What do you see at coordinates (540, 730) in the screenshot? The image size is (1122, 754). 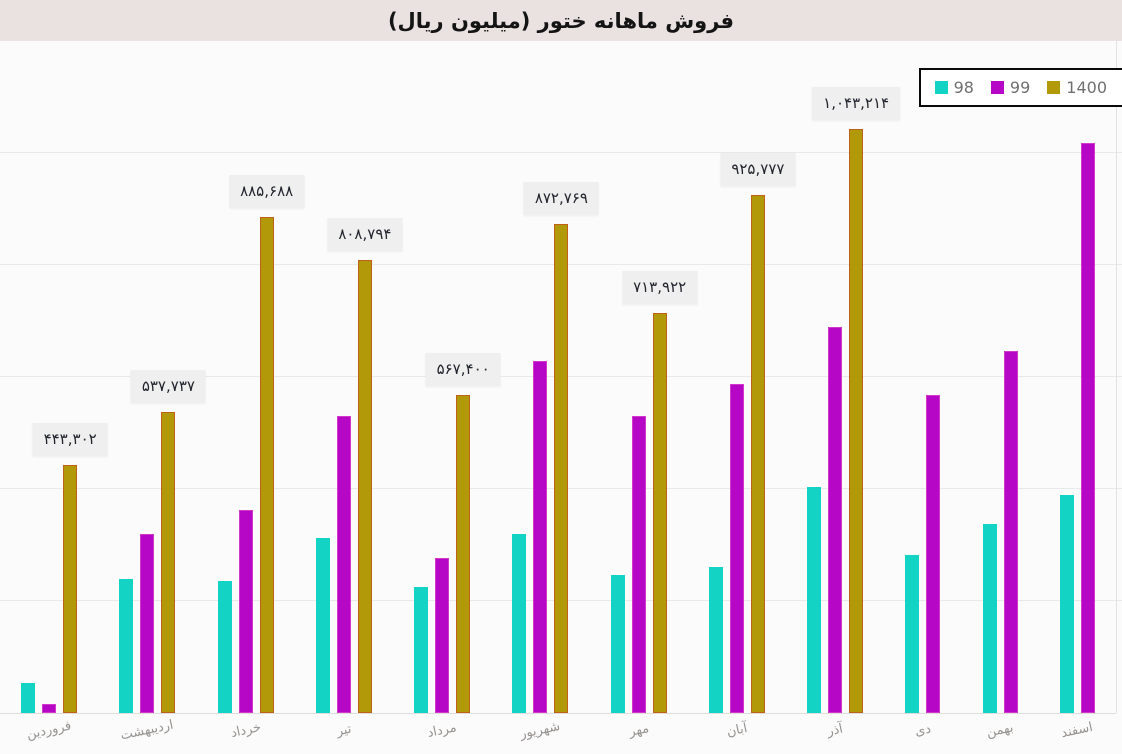 I see `axis-label-month6: شهریور` at bounding box center [540, 730].